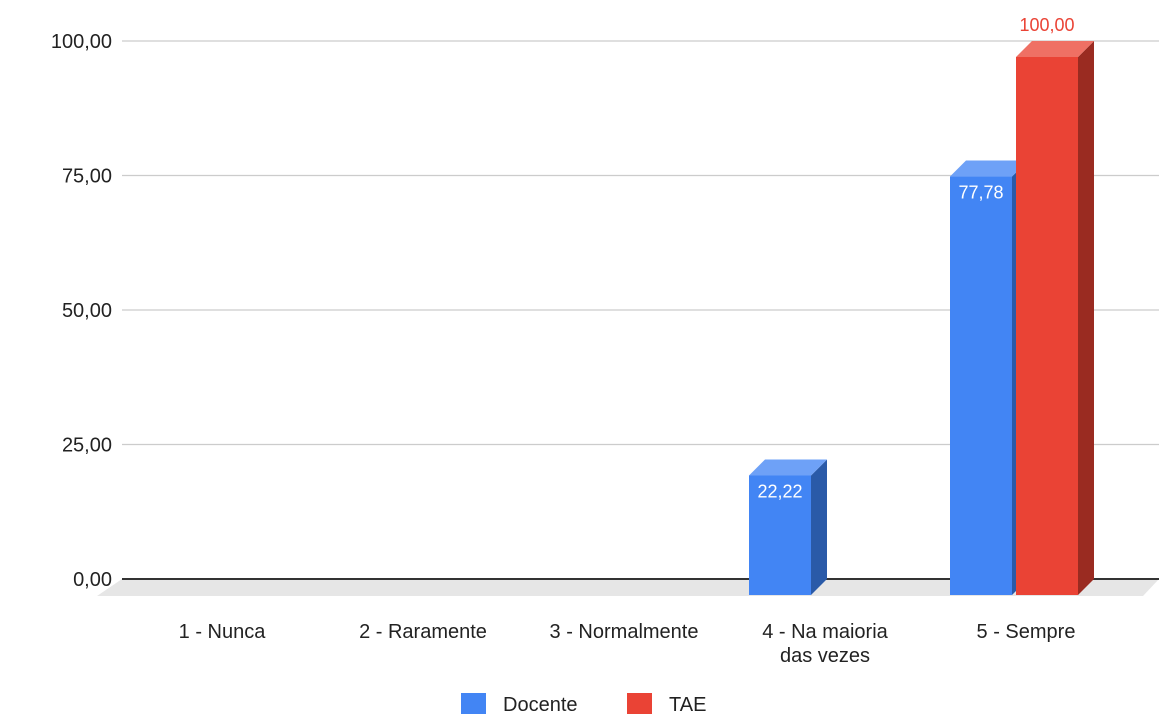 The width and height of the screenshot is (1159, 715). Describe the element at coordinates (87, 446) in the screenshot. I see `y-tick-label: 25,00` at that location.